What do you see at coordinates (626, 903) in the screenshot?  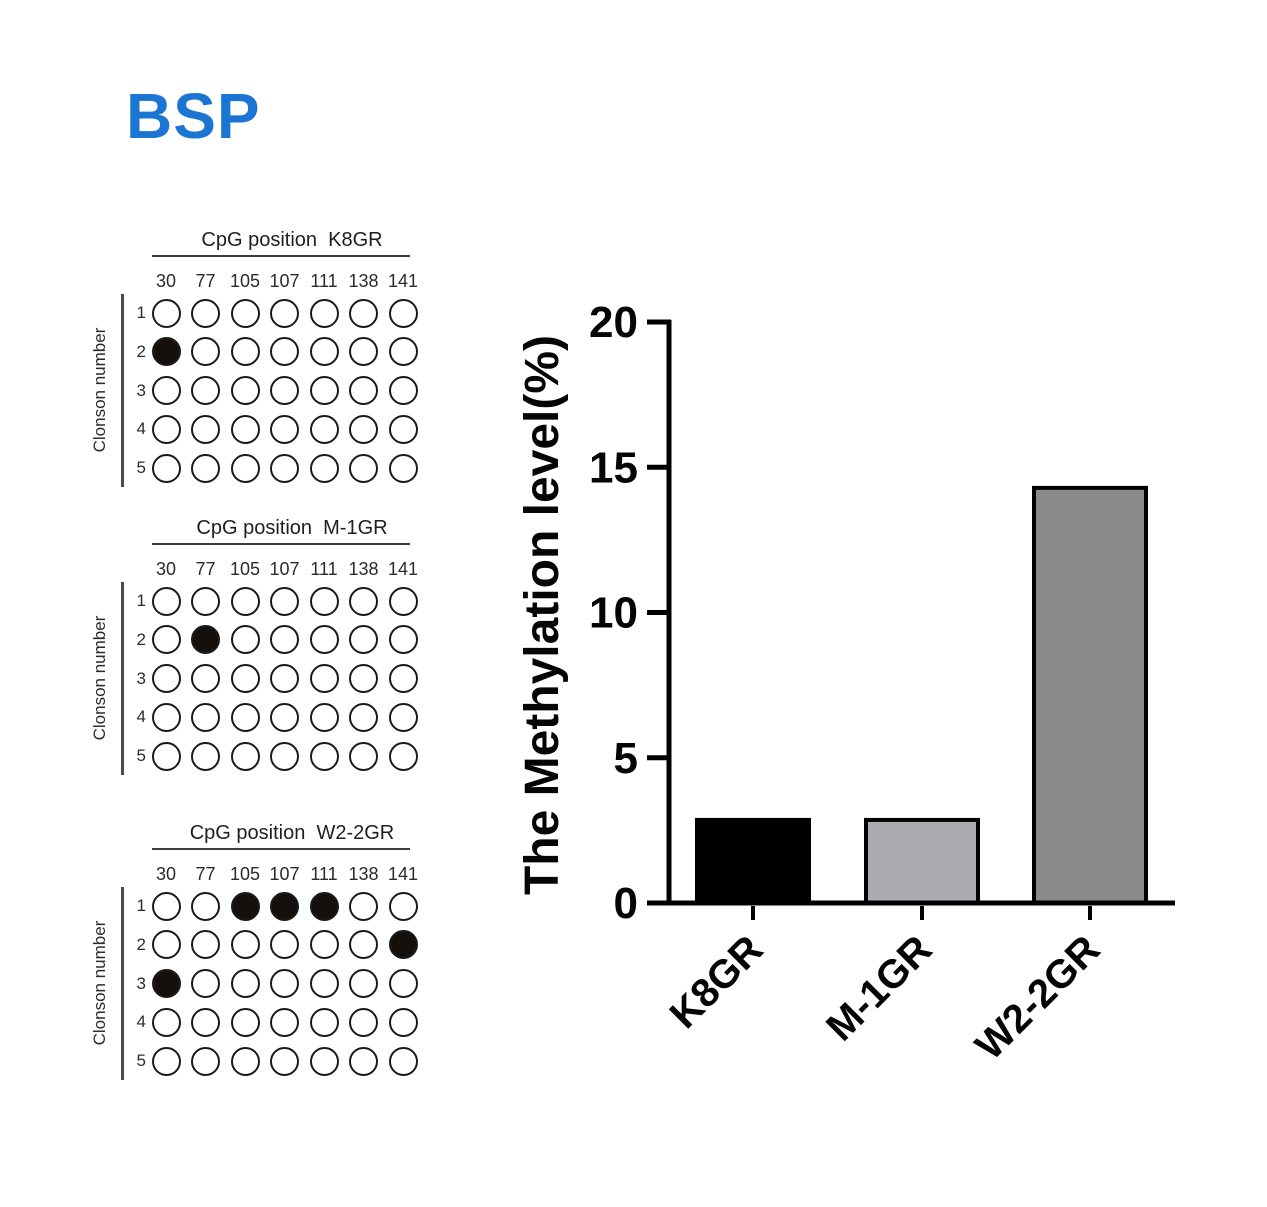 I see `y-tick-label: 0` at bounding box center [626, 903].